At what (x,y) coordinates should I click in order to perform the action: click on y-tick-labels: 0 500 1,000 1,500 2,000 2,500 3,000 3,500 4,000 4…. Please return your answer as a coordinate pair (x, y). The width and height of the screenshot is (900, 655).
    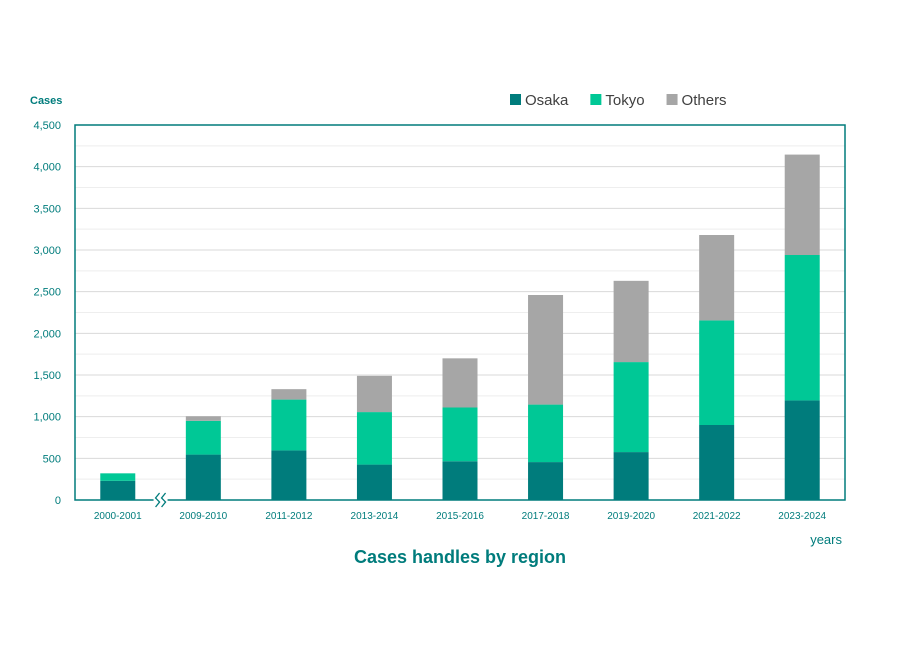
    Looking at the image, I should click on (47, 313).